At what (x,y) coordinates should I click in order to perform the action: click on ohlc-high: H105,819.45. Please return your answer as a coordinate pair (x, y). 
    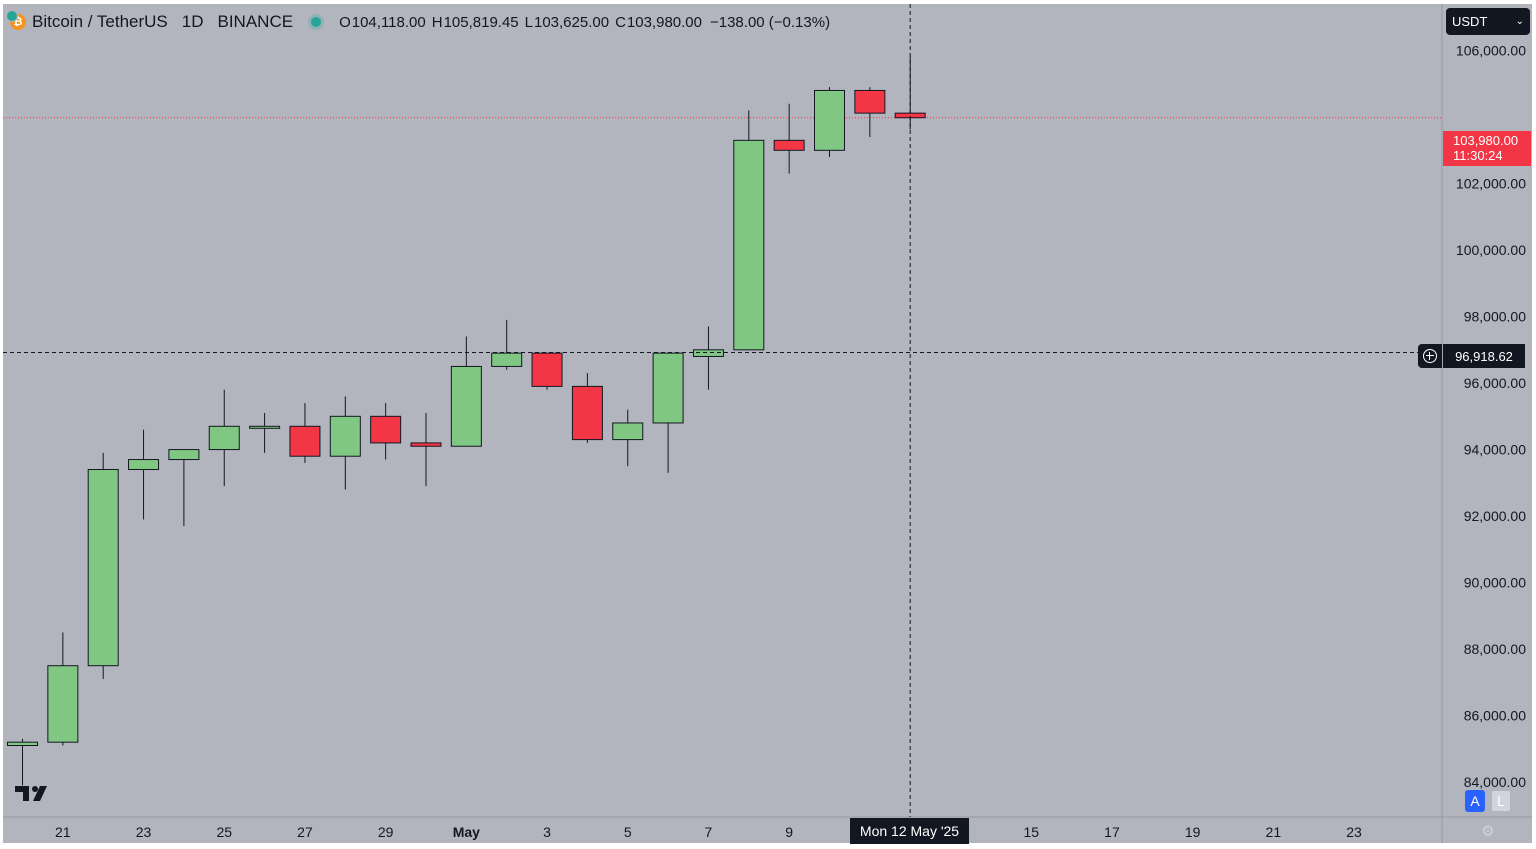
    Looking at the image, I should click on (475, 22).